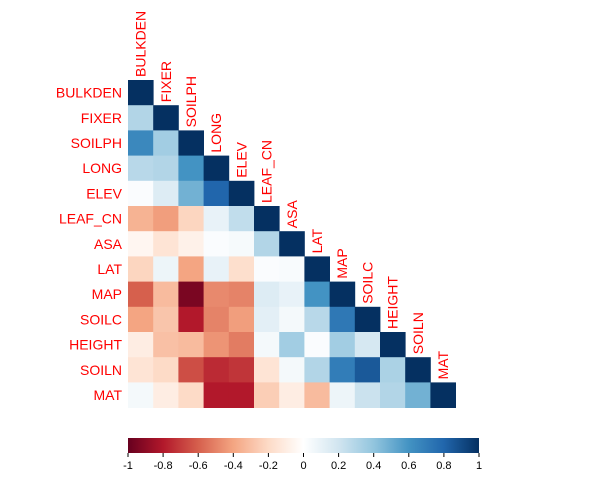 The image size is (596, 482). I want to click on row-label-bulkden: BULKDEN, so click(89, 93).